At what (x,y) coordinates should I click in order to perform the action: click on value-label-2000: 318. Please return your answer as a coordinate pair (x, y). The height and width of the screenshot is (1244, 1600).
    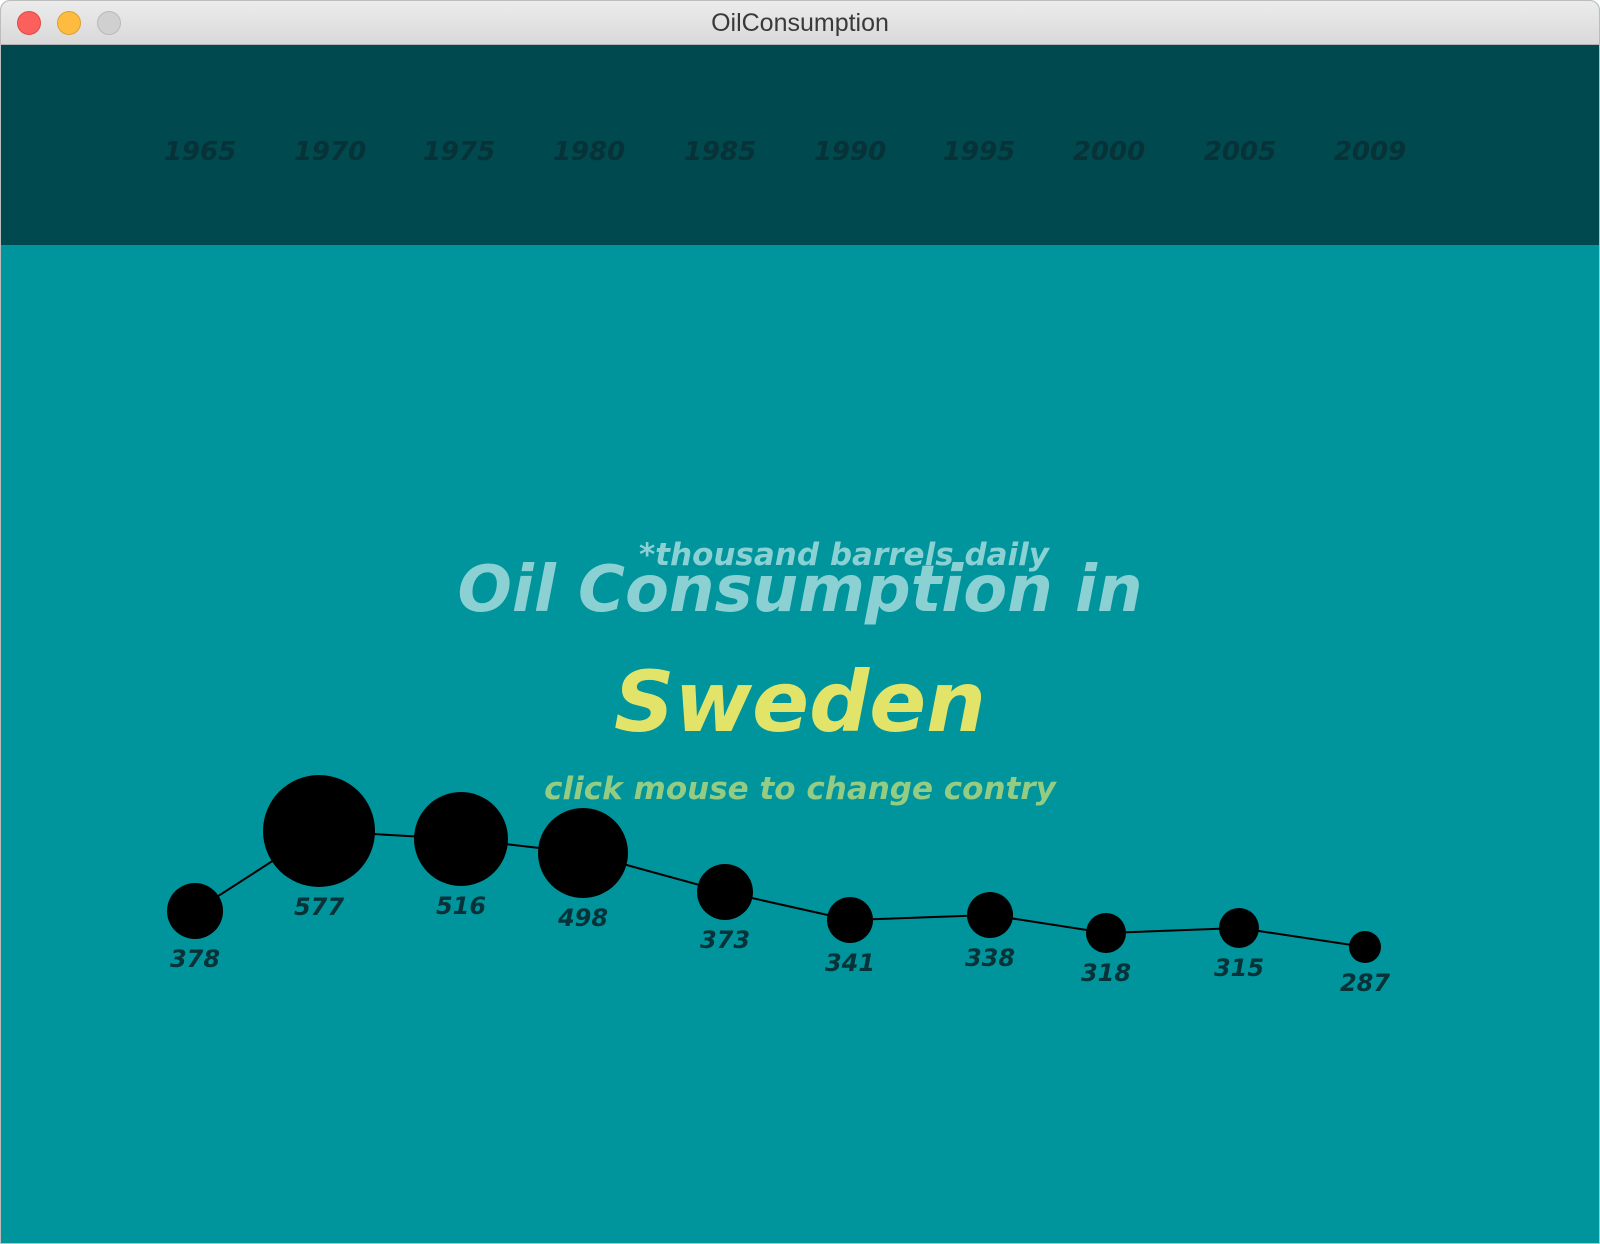
    Looking at the image, I should click on (1106, 973).